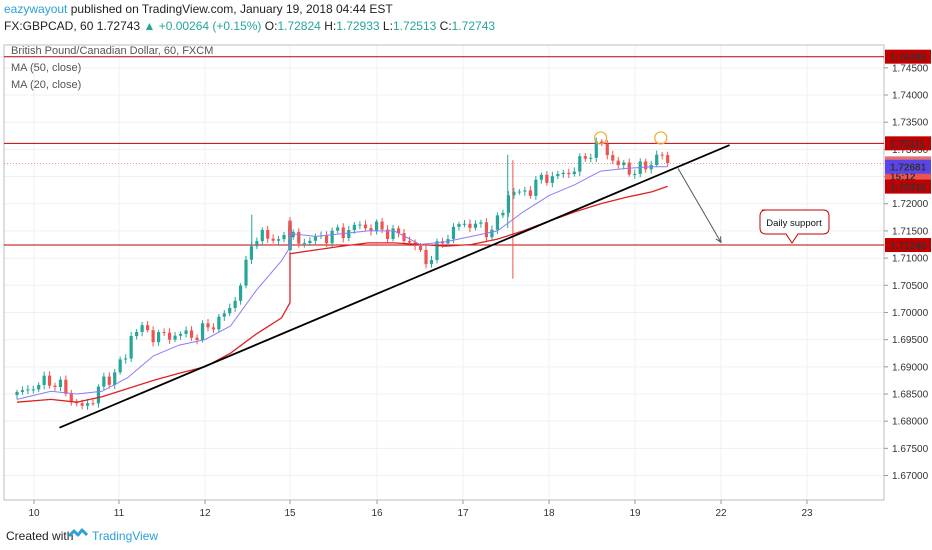  Describe the element at coordinates (36, 9) in the screenshot. I see `author-link: eazywayout` at that location.